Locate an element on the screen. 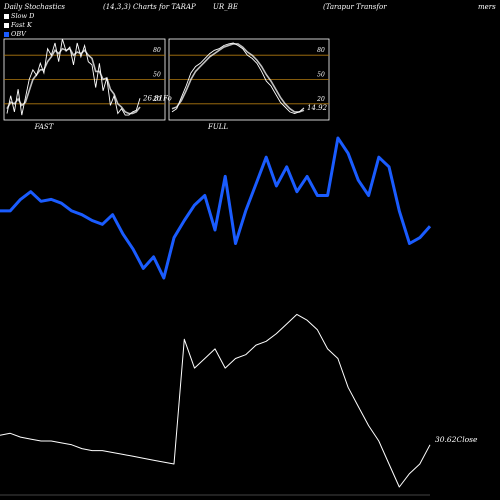 Image resolution: width=500 pixels, height=500 pixels. chart-title-part-3: UR_BE is located at coordinates (225, 7).